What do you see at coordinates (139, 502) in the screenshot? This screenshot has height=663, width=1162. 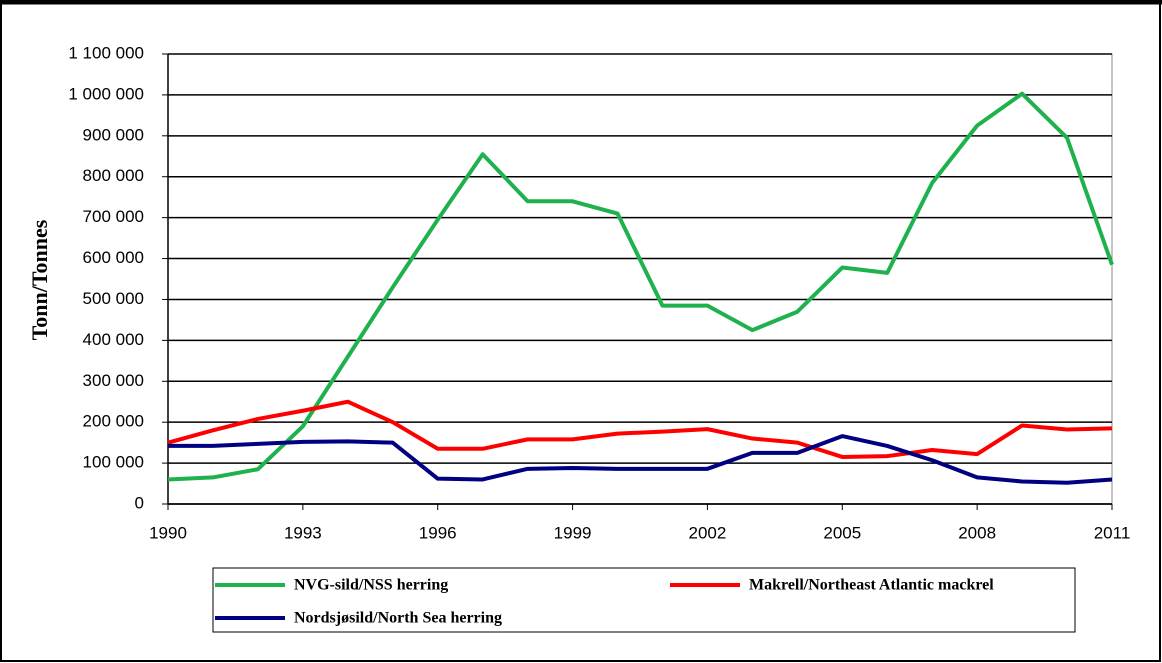 I see `y-tick-label: 0` at bounding box center [139, 502].